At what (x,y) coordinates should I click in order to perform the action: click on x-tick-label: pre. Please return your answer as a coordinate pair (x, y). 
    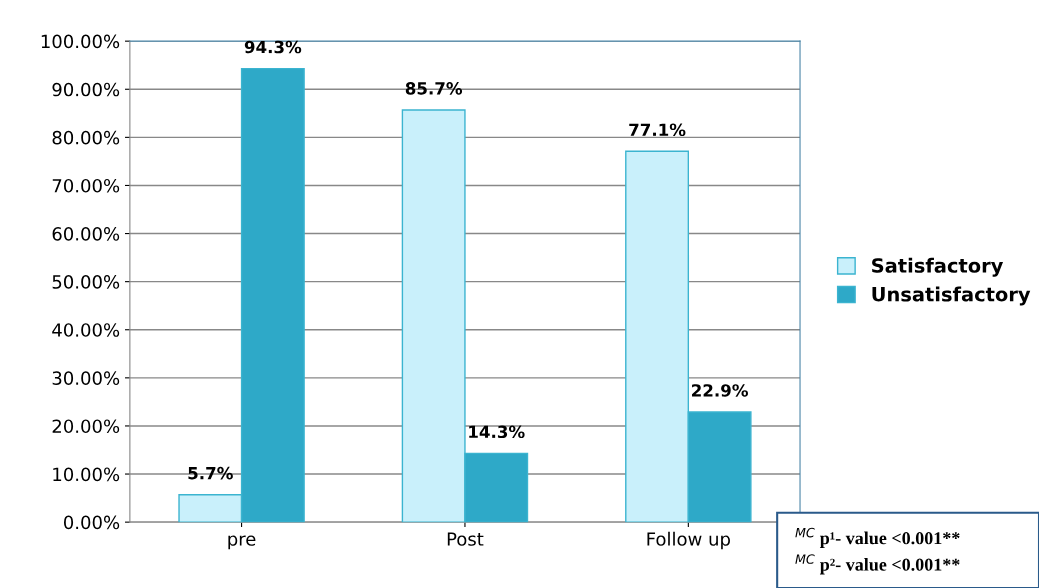
    Looking at the image, I should click on (242, 542).